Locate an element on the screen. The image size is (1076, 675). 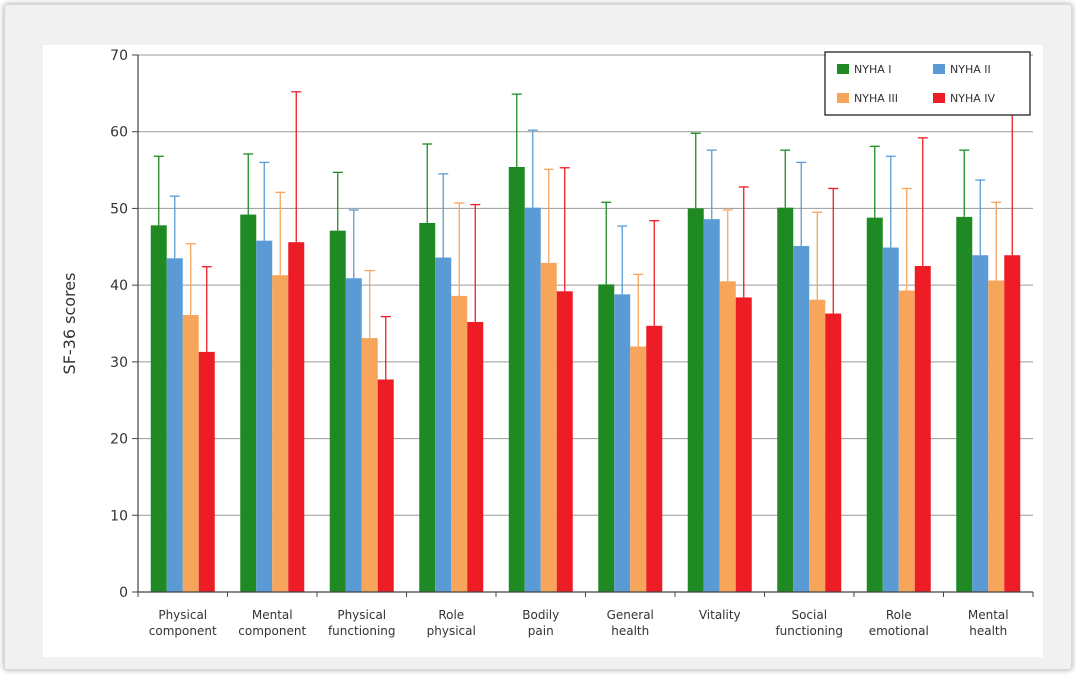
x-category-label: Social is located at coordinates (809, 615).